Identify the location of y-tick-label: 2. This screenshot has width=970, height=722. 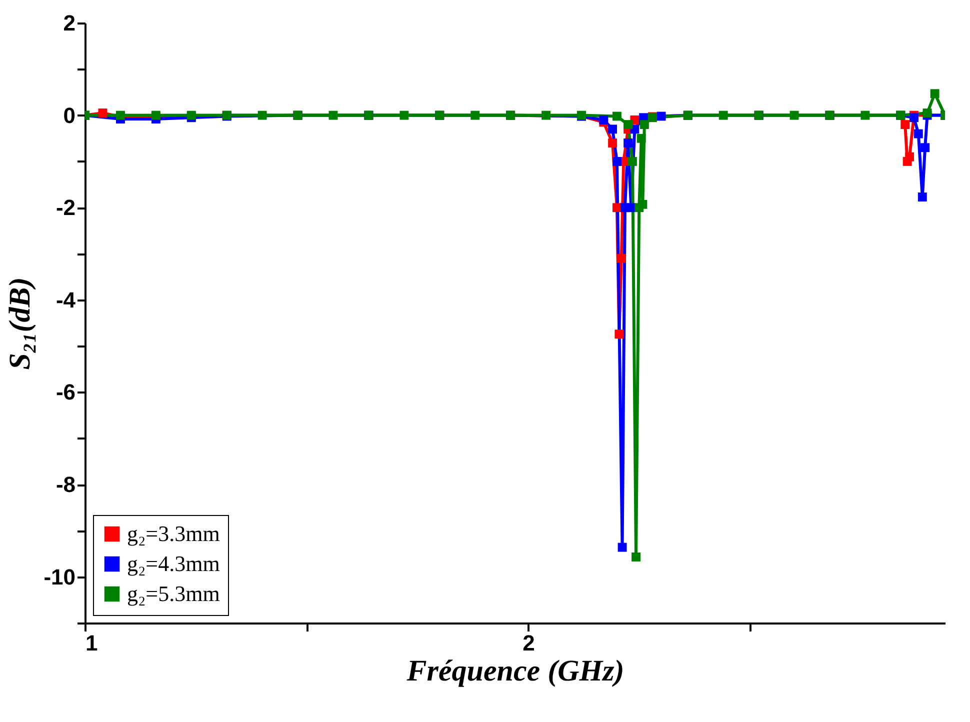
(69, 23).